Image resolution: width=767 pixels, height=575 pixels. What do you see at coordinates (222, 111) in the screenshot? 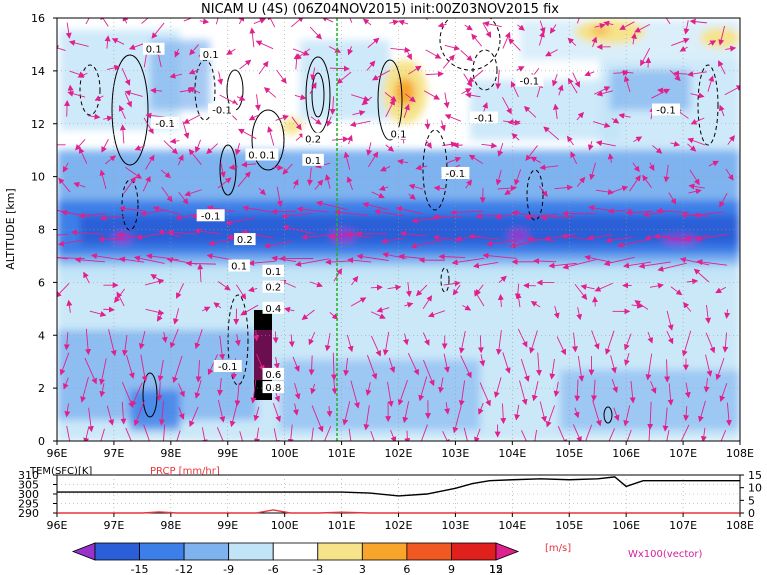
I see `contour-label: -0.1` at bounding box center [222, 111].